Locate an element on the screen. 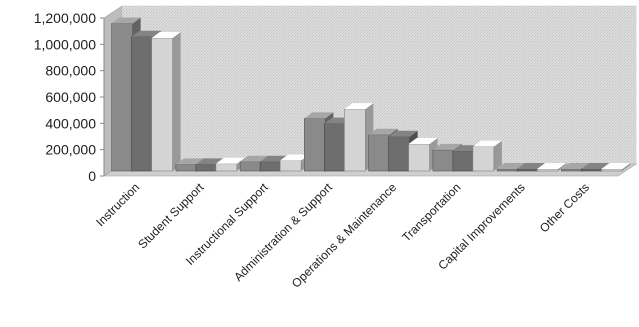 This screenshot has width=639, height=327. y-tick-label: 0 is located at coordinates (92, 176).